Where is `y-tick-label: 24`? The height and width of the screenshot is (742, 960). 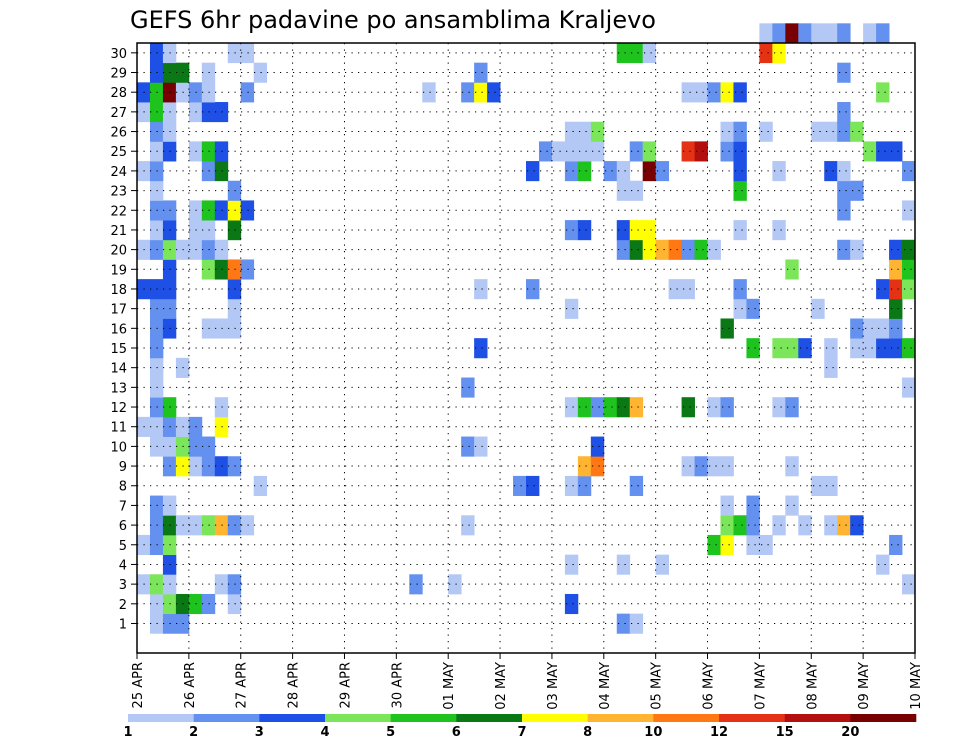 y-tick-label: 24 is located at coordinates (118, 172).